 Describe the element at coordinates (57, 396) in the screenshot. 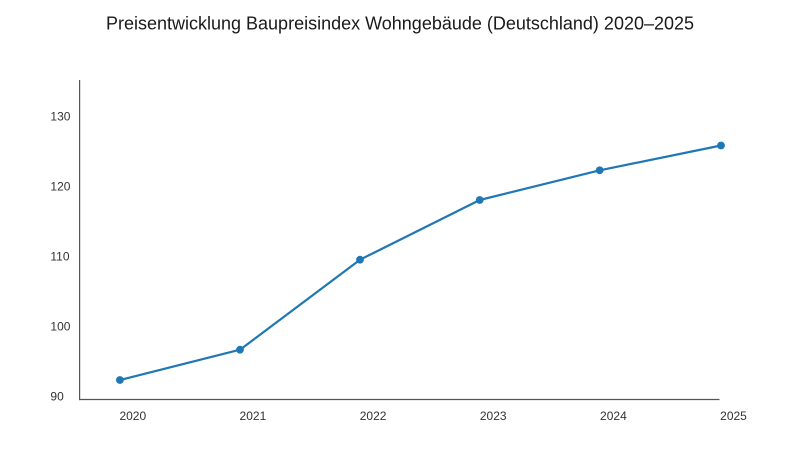

I see `svg-text: 90` at that location.